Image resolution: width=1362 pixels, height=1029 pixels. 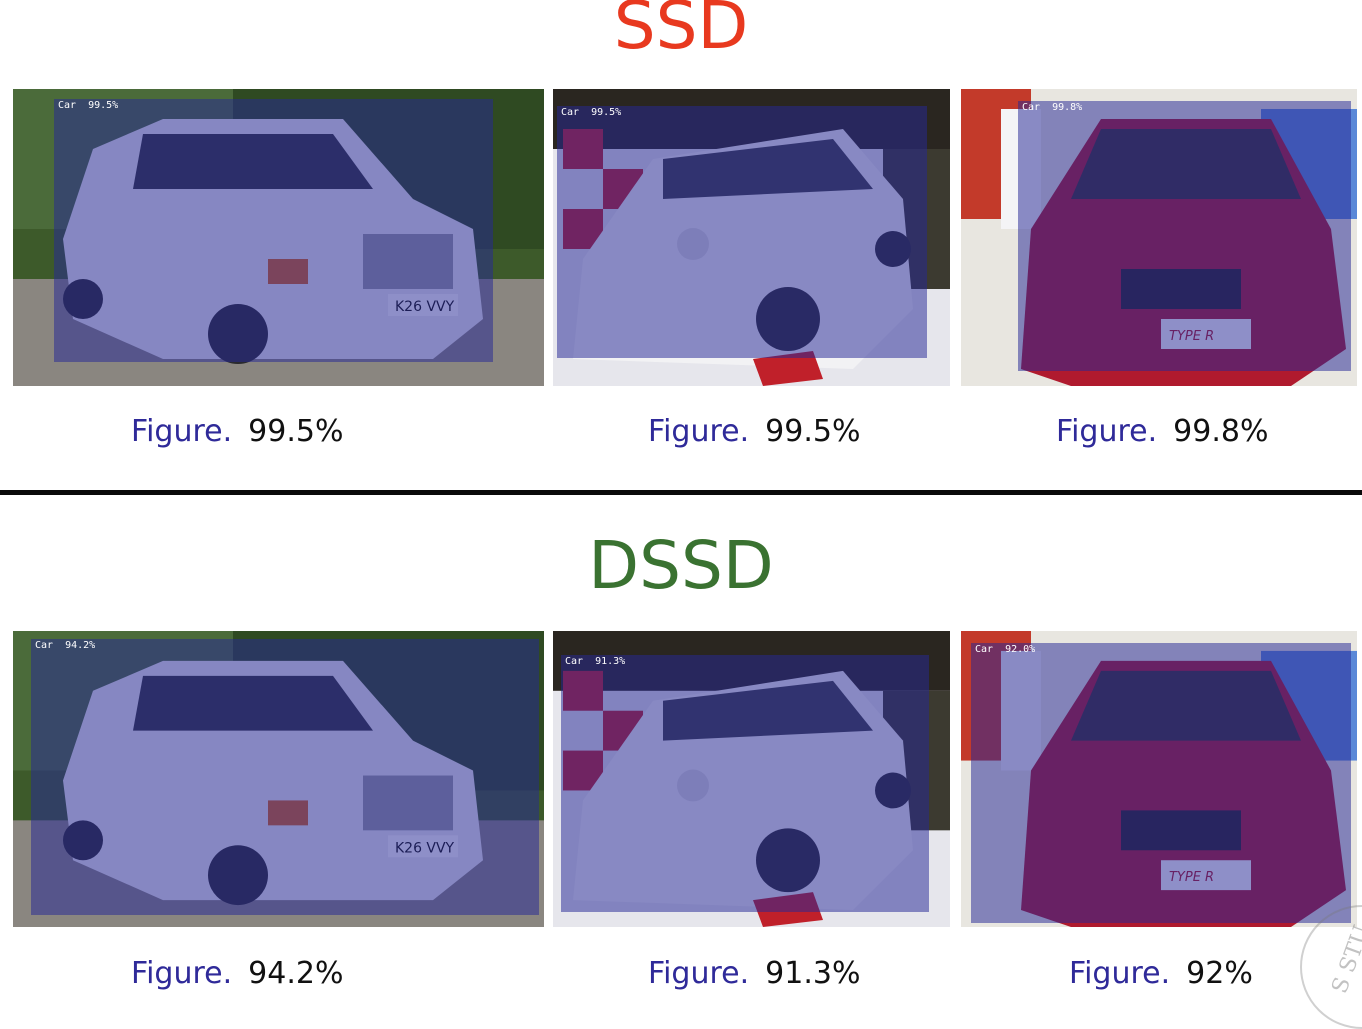 What do you see at coordinates (681, 565) in the screenshot?
I see `dssd-section-title: DSSD` at bounding box center [681, 565].